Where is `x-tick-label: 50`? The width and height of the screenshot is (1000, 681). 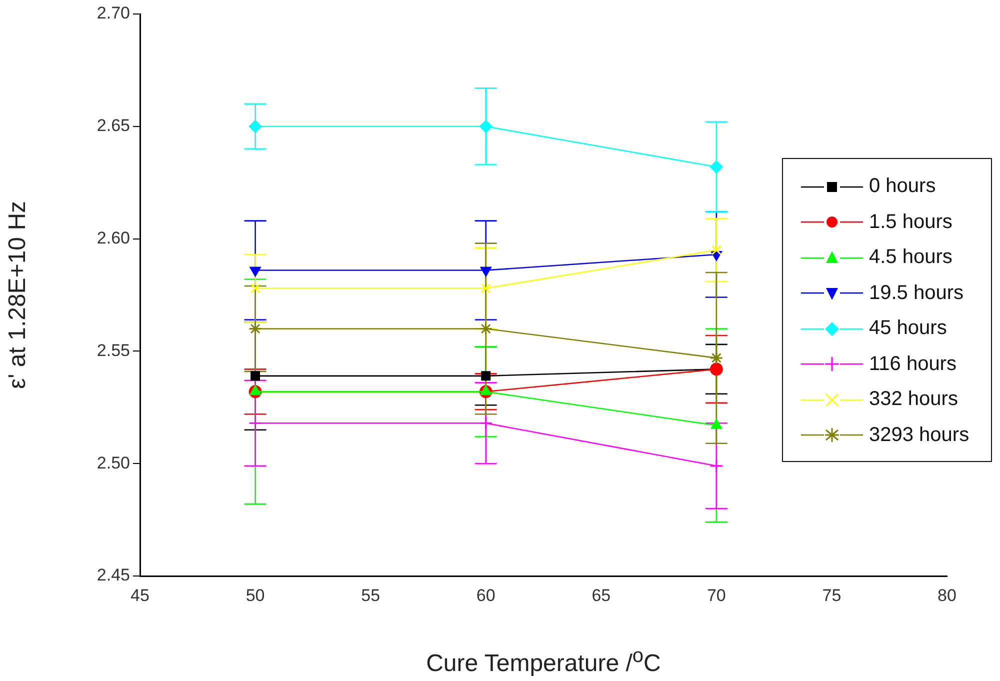
x-tick-label: 50 is located at coordinates (255, 595).